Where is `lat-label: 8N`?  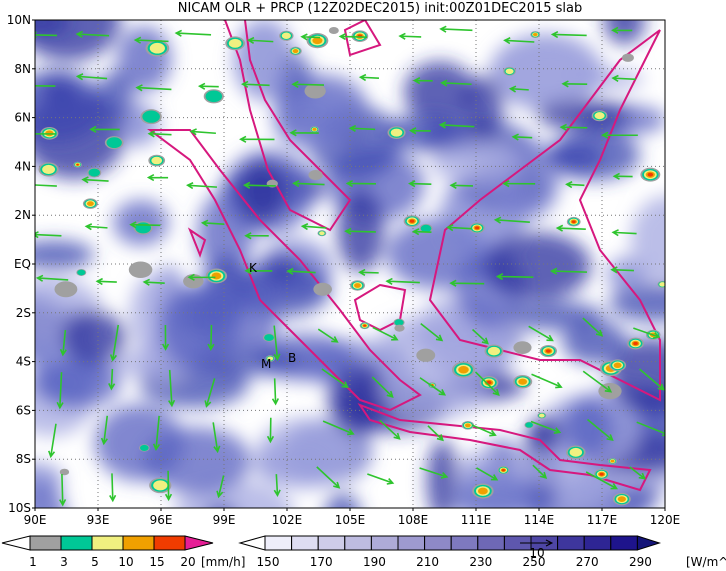
lat-label: 8N is located at coordinates (22, 69).